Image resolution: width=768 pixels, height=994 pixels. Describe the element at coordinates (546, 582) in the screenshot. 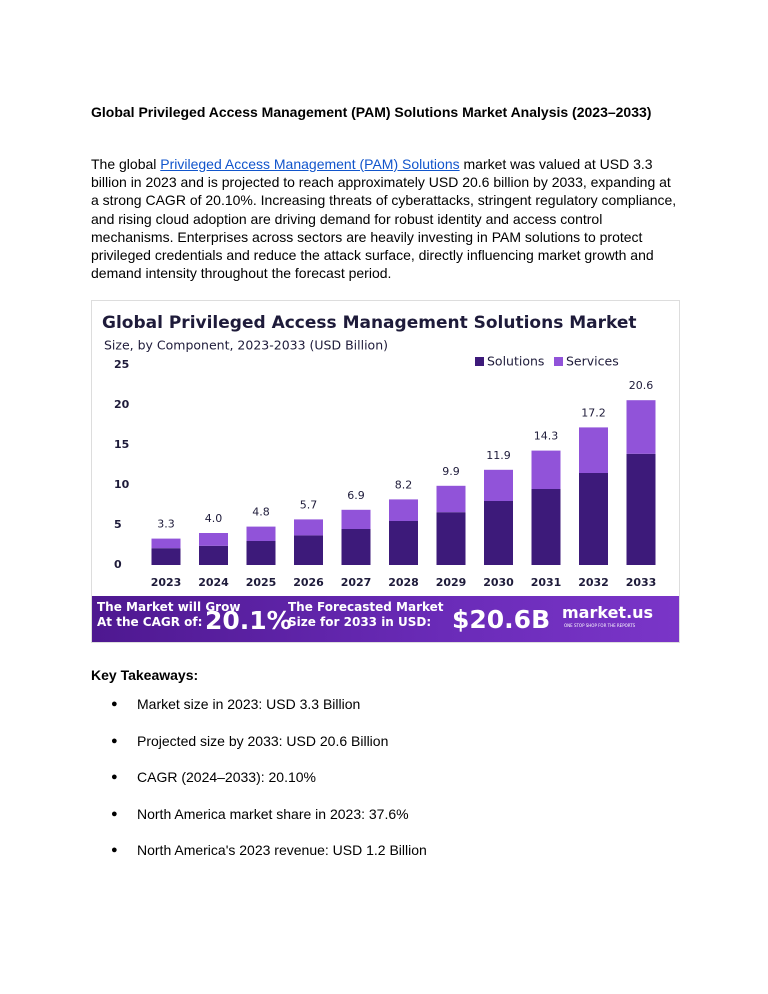

I see `x-tick-label: 2031` at that location.